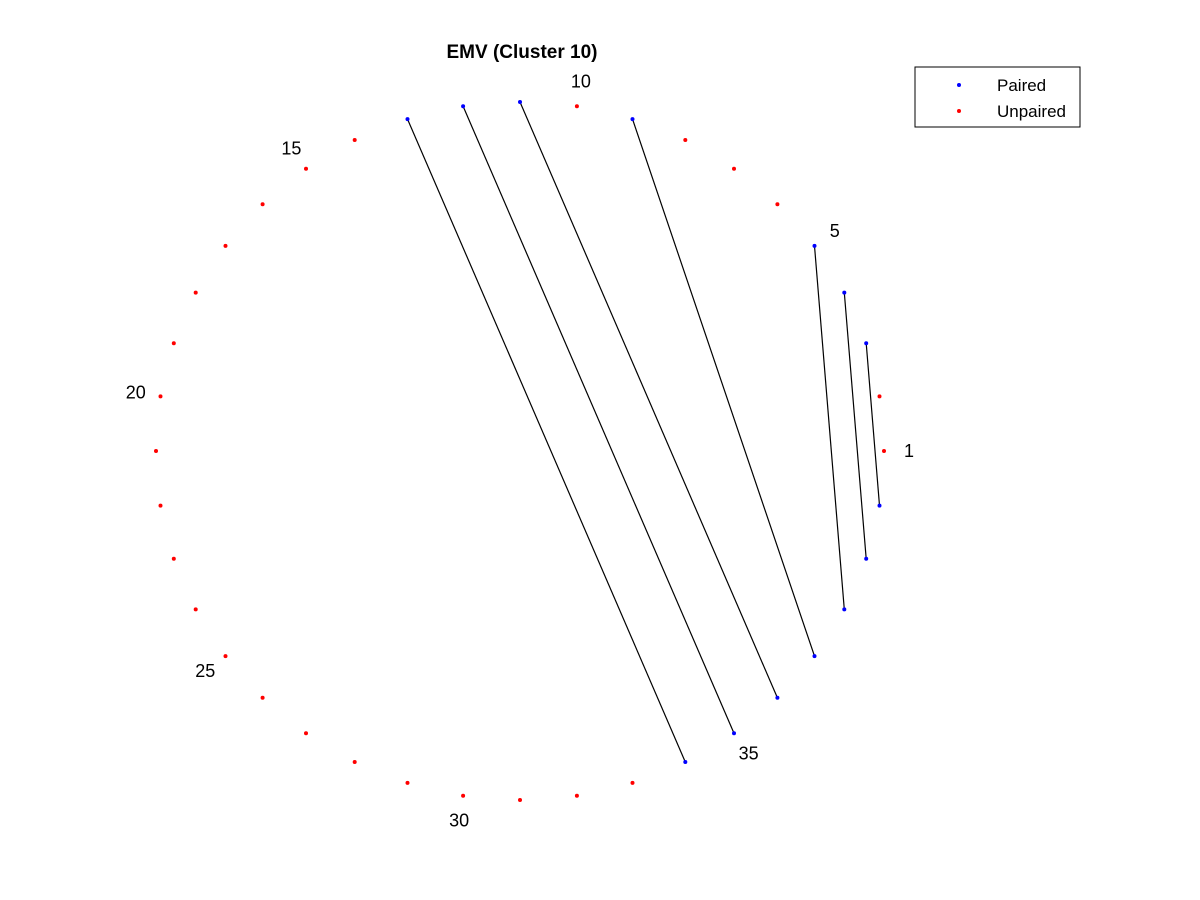 Image resolution: width=1200 pixels, height=900 pixels. Describe the element at coordinates (909, 451) in the screenshot. I see `position-label-1: 1` at that location.